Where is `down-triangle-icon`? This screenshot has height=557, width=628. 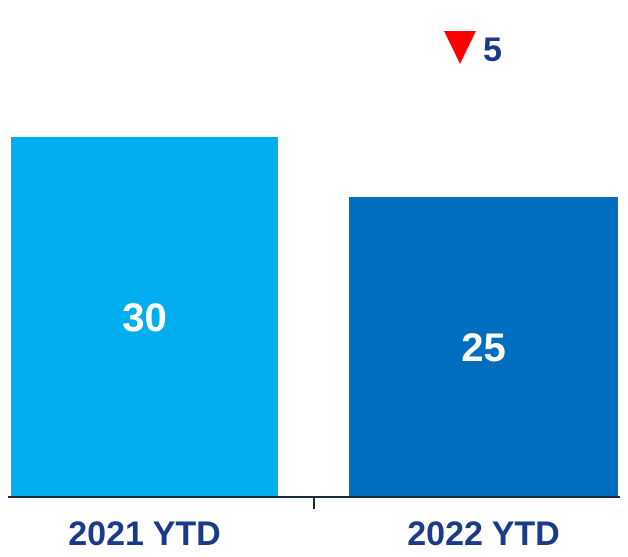
down-triangle-icon is located at coordinates (460, 47).